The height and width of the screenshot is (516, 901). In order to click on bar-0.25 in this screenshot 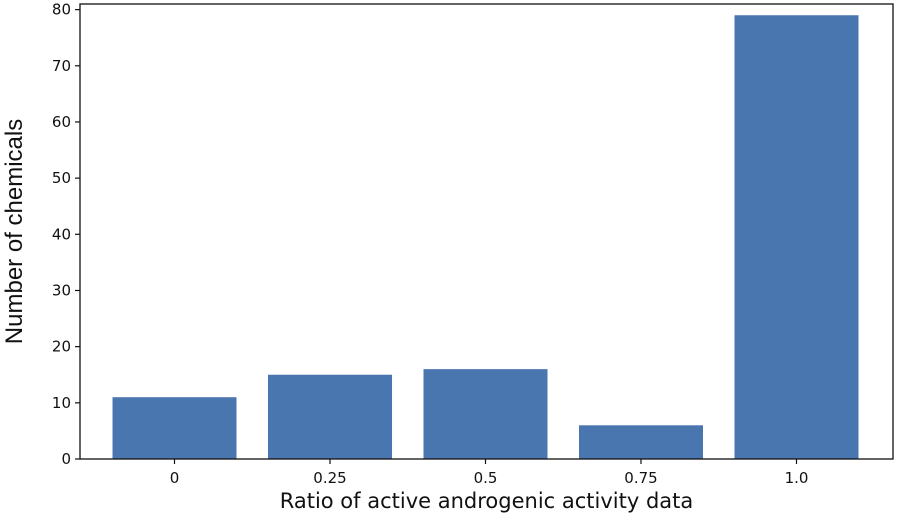, I will do `click(330, 416)`.